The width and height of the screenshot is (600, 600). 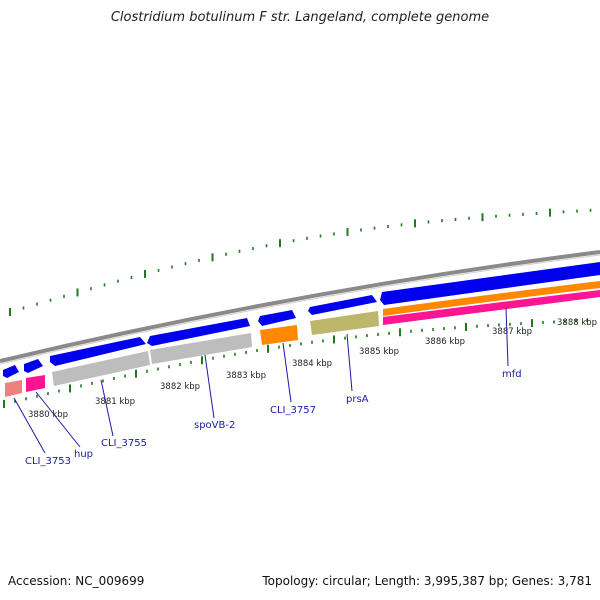 What do you see at coordinates (13, 388) in the screenshot?
I see `pink-feature` at bounding box center [13, 388].